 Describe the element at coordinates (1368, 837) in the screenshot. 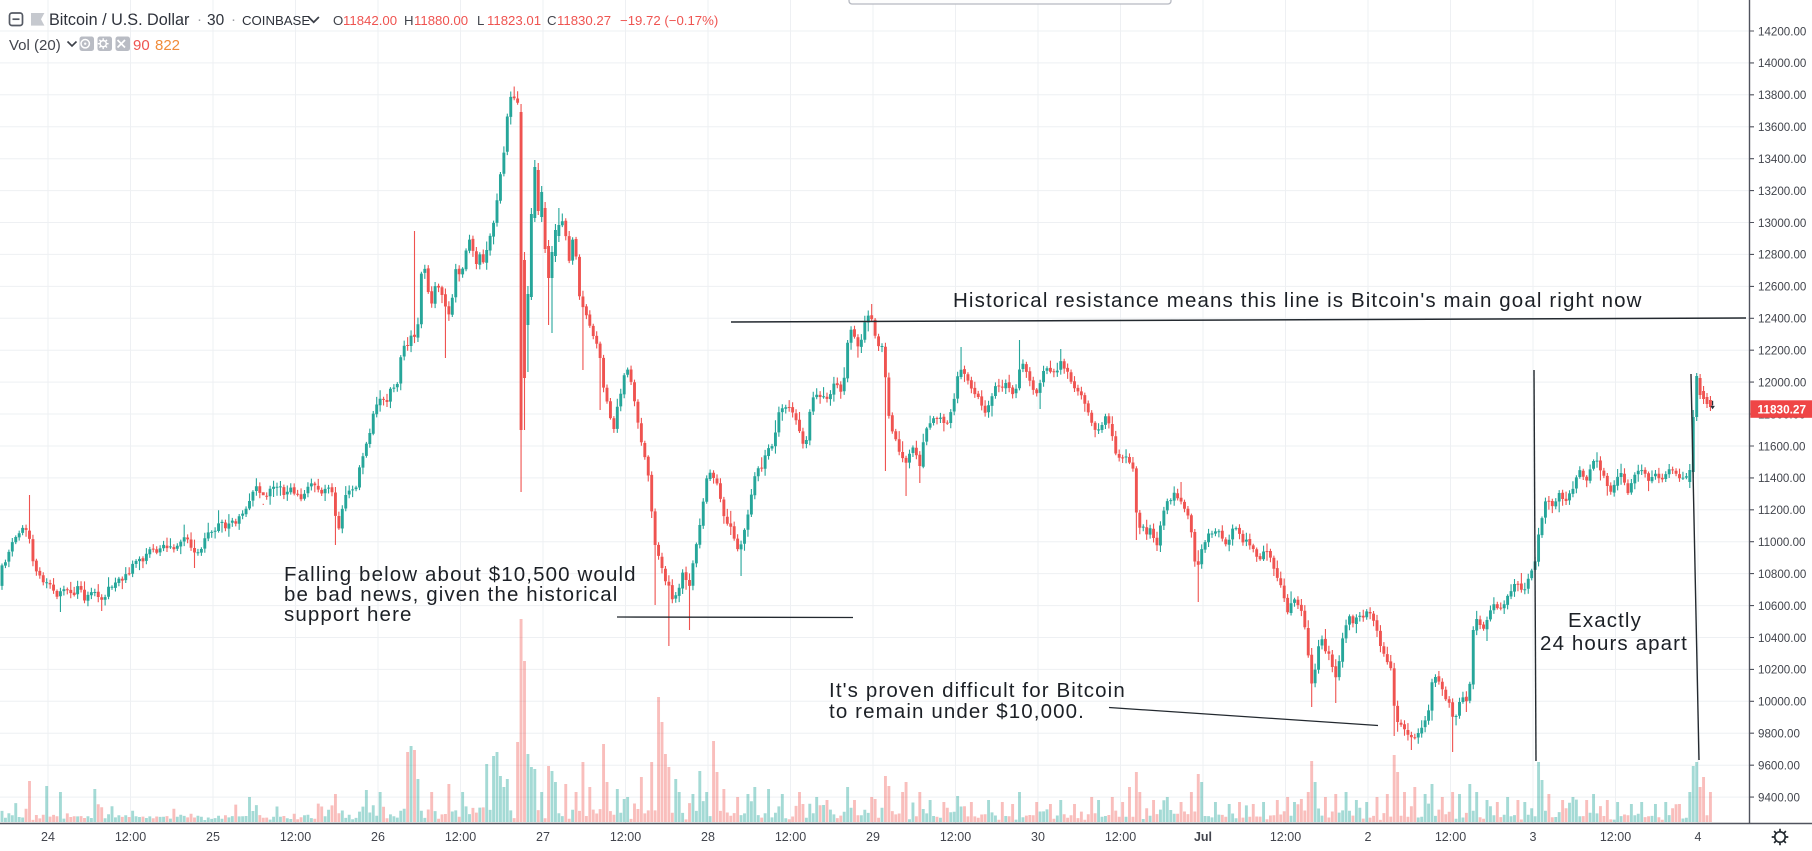

I see `svg-text: 2` at that location.